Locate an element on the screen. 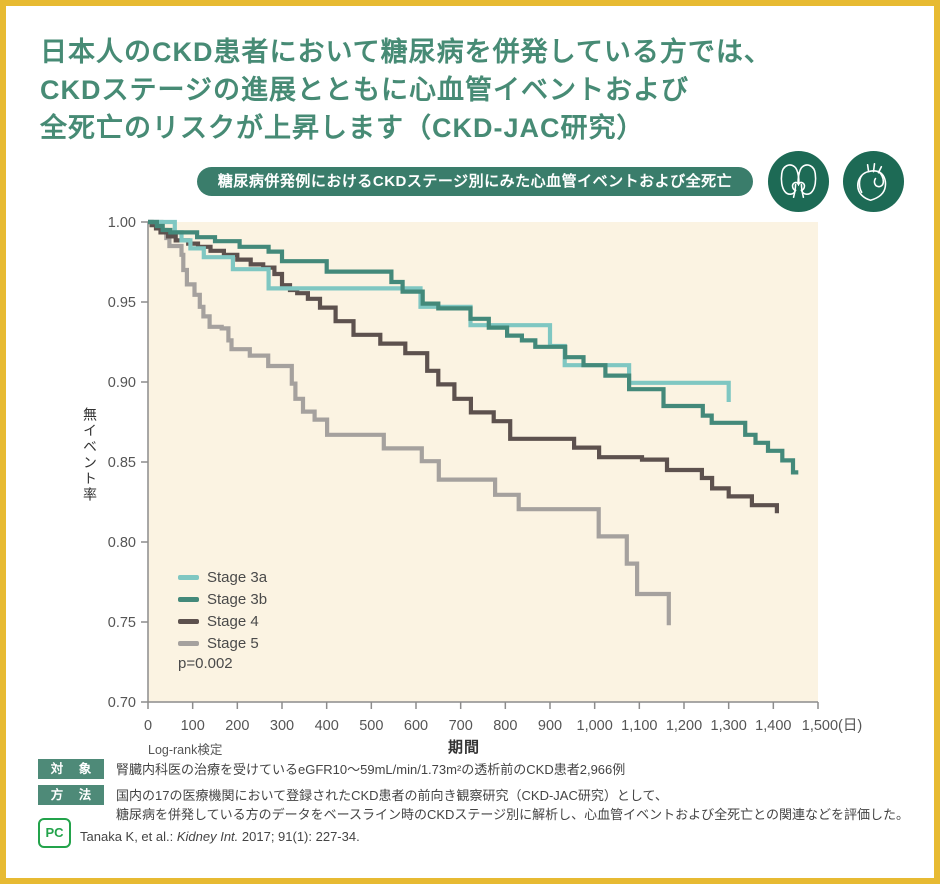 The width and height of the screenshot is (940, 884). legend-item-stage4: Stage 4 is located at coordinates (222, 621).